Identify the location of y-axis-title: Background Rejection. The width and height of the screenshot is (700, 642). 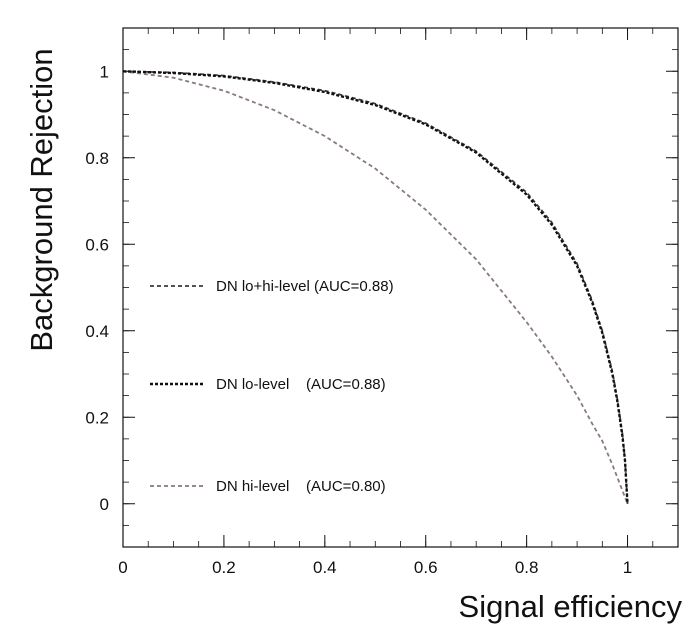
(41, 199).